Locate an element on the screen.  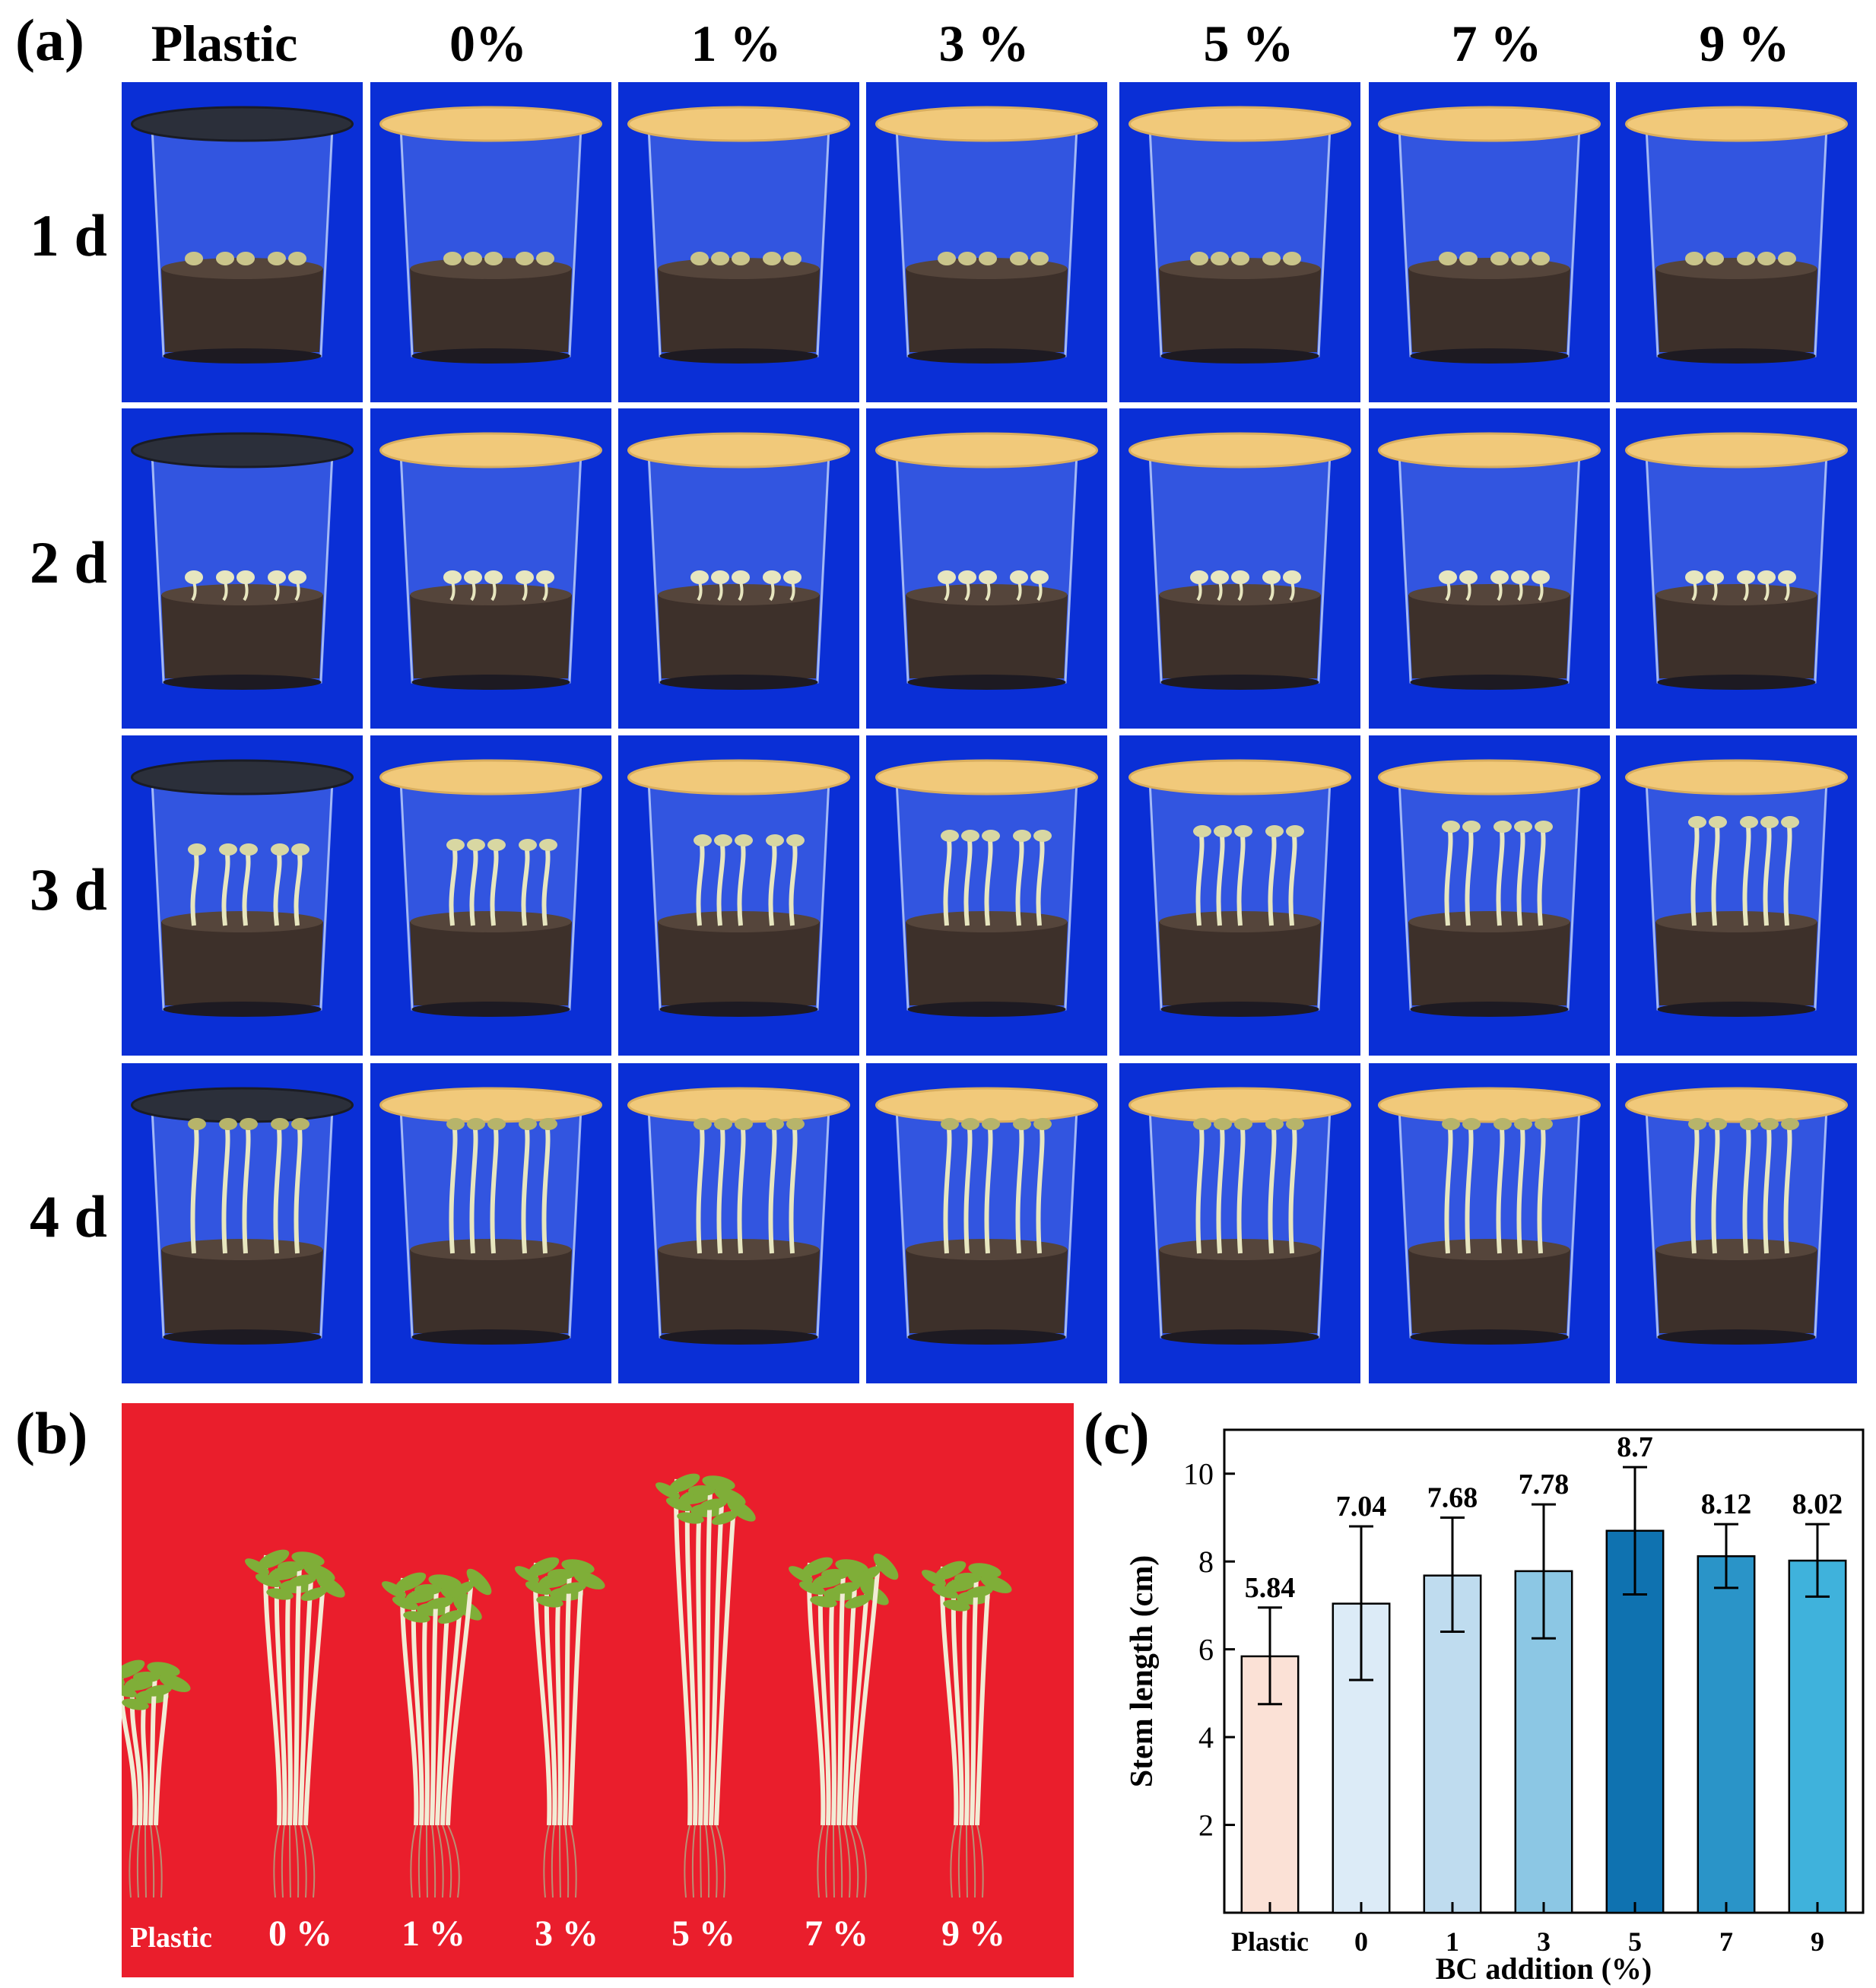
data-label: 8.12 is located at coordinates (1726, 1504).